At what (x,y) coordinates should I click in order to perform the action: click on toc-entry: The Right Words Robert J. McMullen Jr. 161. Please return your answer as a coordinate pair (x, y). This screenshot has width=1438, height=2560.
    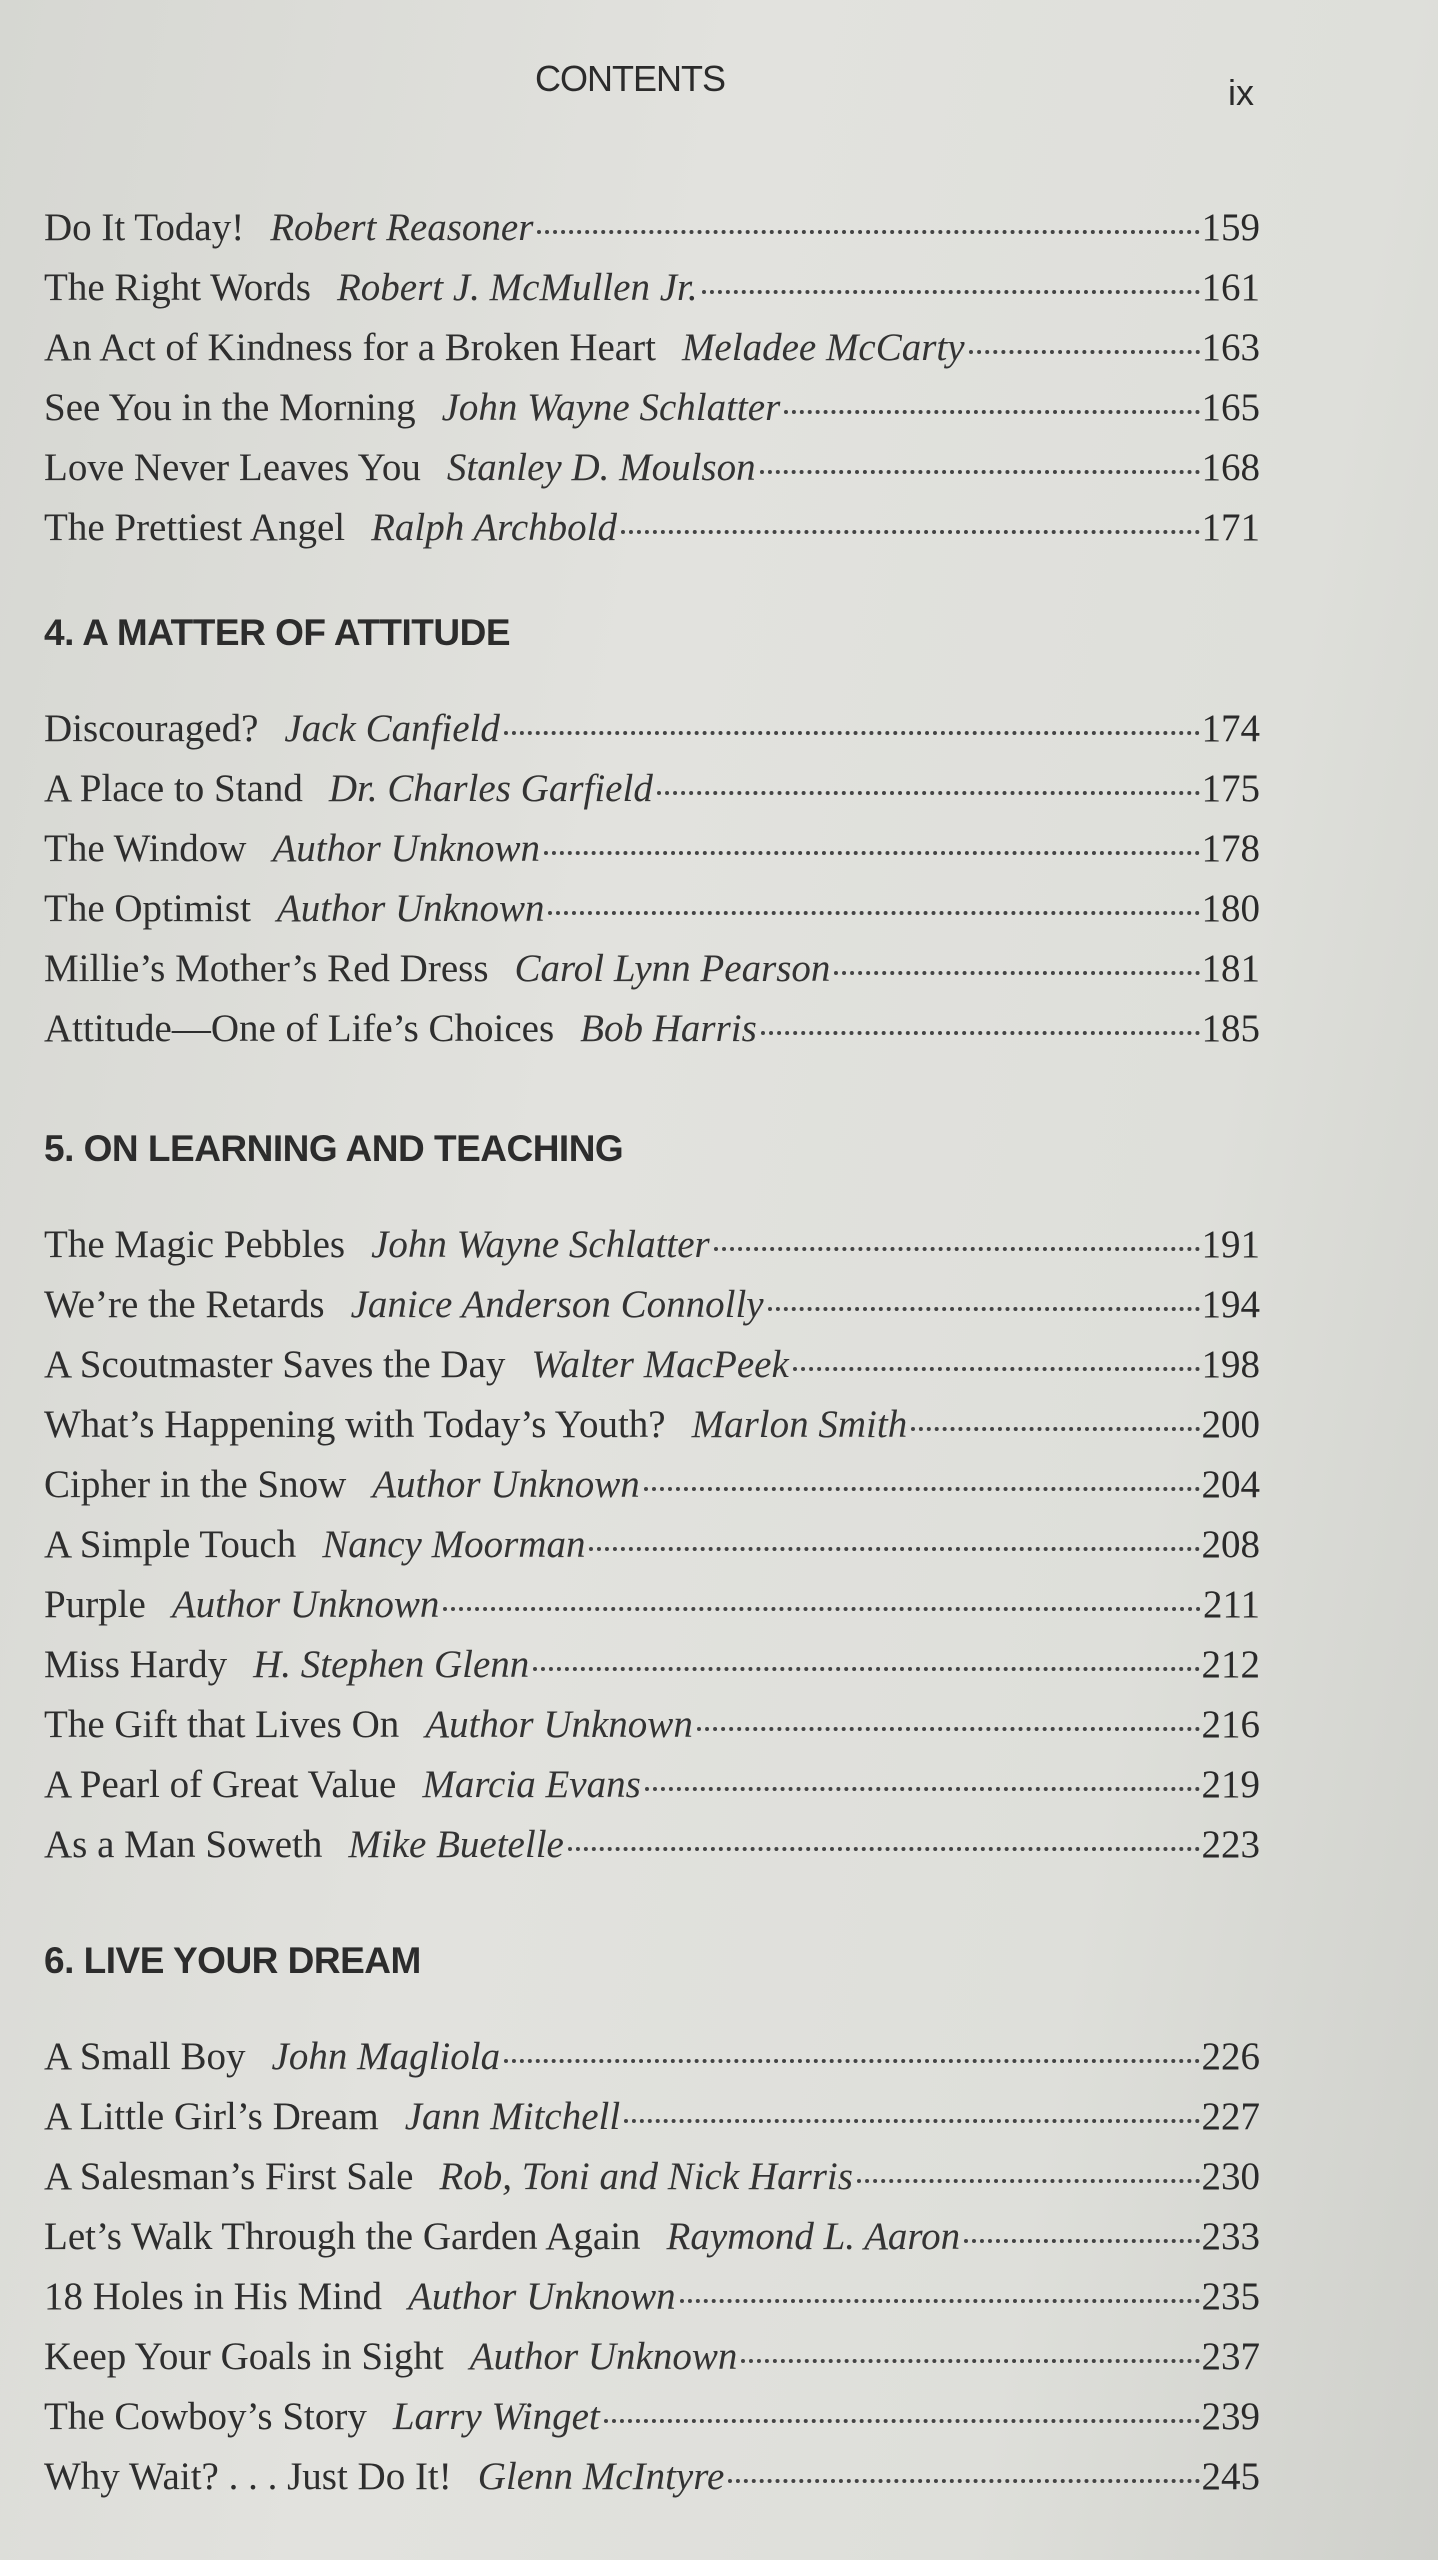
    Looking at the image, I should click on (652, 295).